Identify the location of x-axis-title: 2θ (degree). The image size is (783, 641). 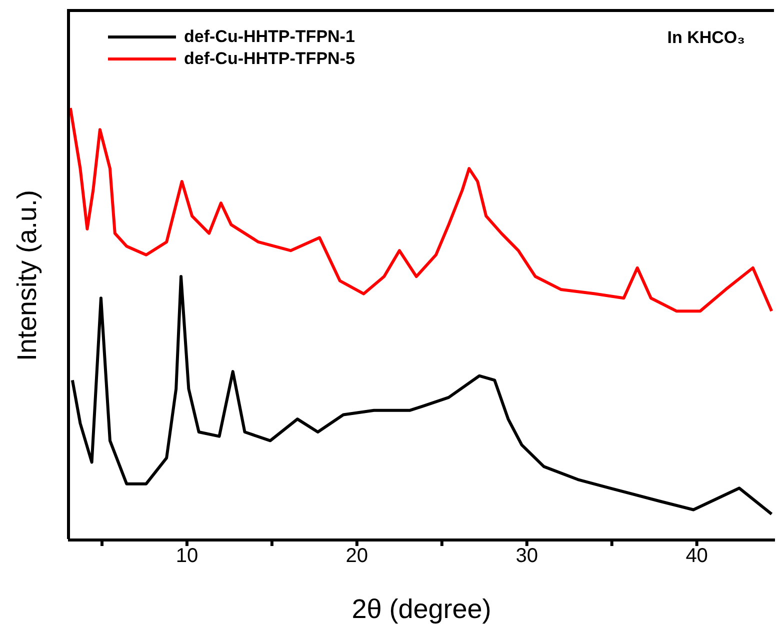
(422, 609).